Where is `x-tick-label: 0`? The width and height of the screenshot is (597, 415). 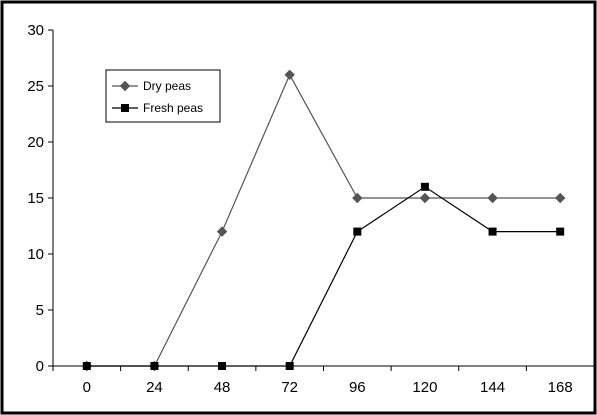
x-tick-label: 0 is located at coordinates (87, 387).